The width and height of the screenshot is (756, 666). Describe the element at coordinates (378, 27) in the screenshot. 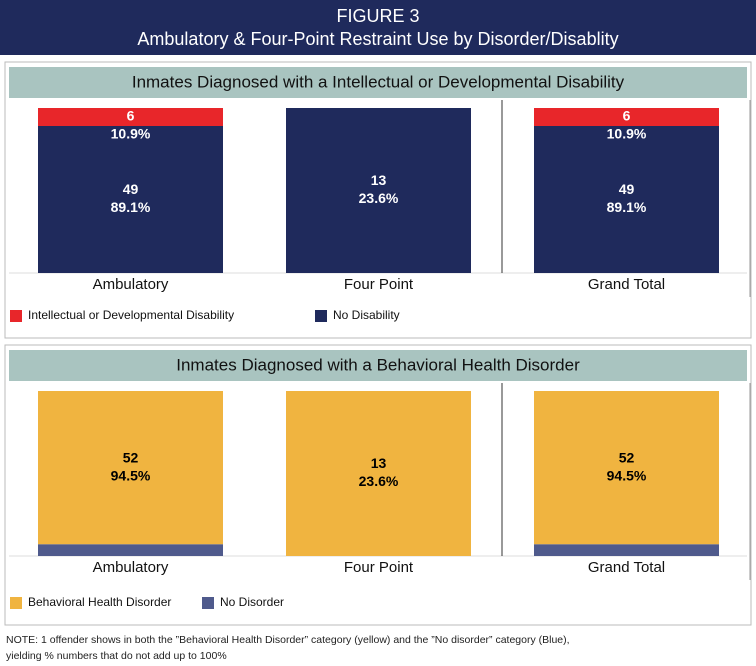

I see `header-band` at that location.